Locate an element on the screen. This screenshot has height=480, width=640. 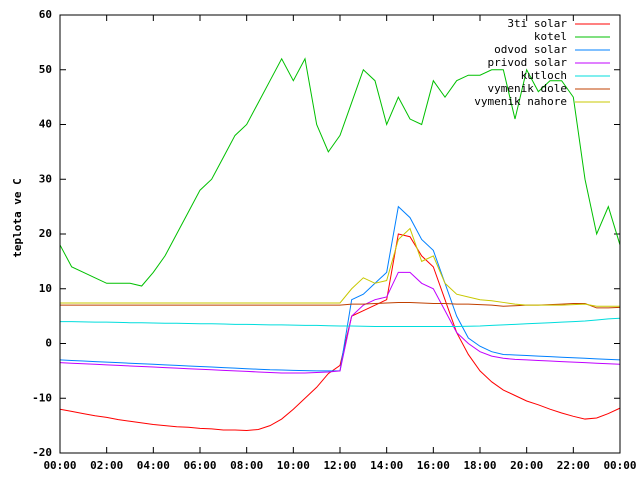
legend-label: odvod solar is located at coordinates (530, 49).